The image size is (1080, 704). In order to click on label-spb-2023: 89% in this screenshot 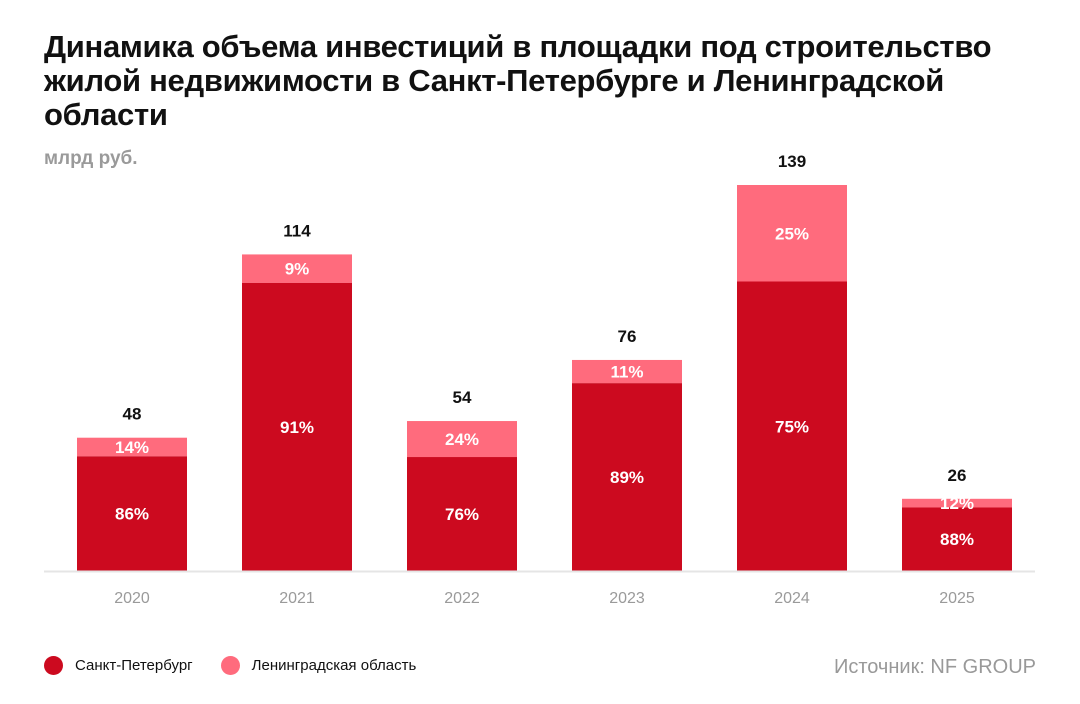, I will do `click(627, 477)`.